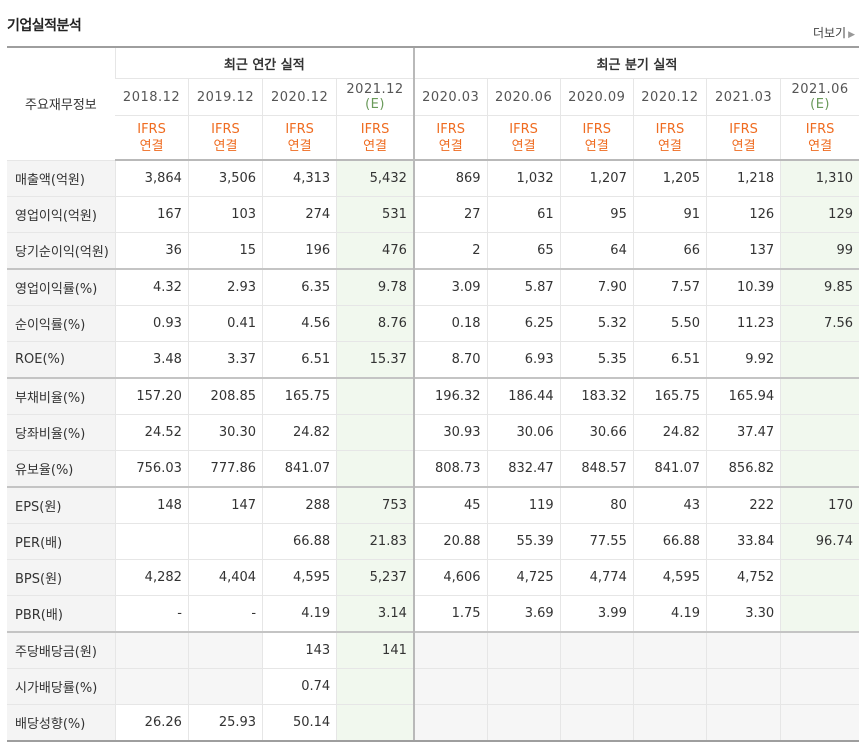 The width and height of the screenshot is (867, 747). I want to click on annual-value-cell: 24.52, so click(151, 432).